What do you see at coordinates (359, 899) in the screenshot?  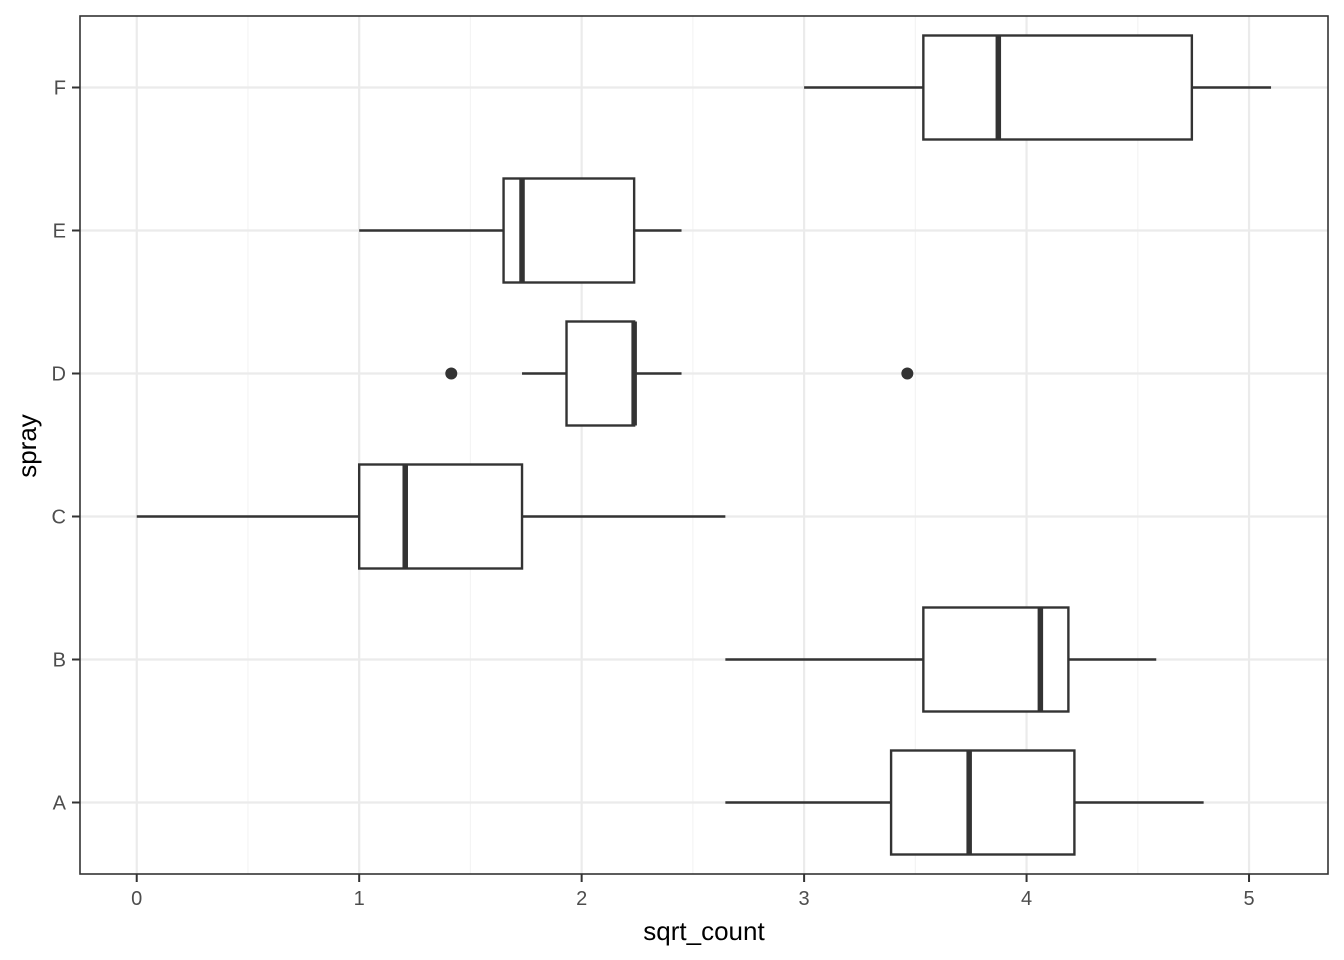 I see `x-tick-label: 1` at bounding box center [359, 899].